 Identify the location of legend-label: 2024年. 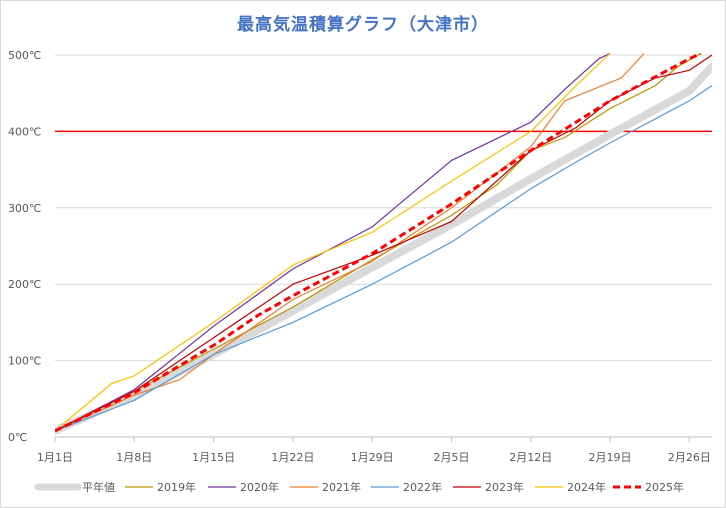
(586, 487).